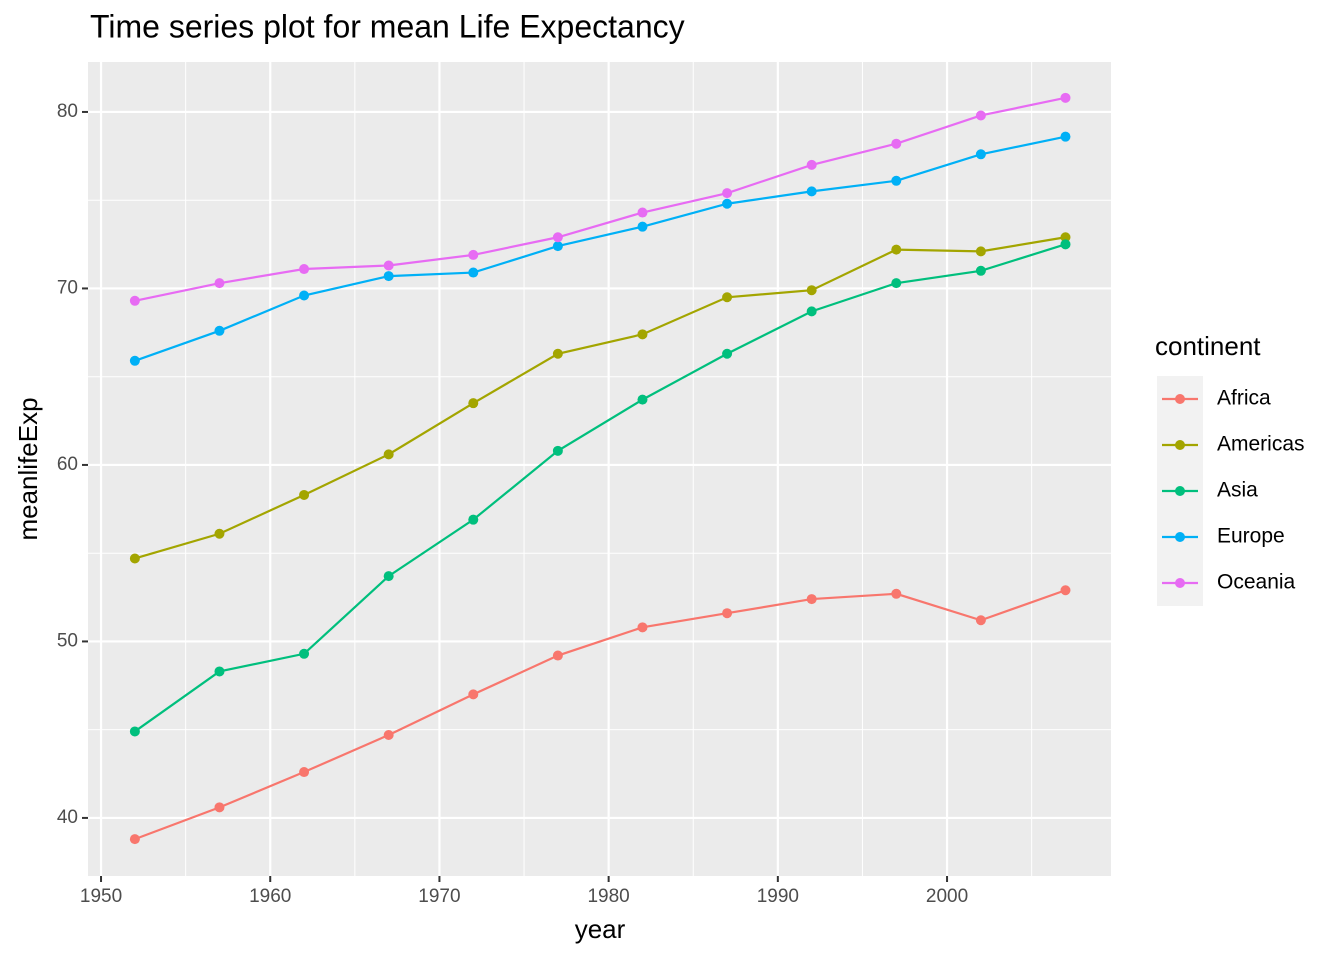  What do you see at coordinates (608, 896) in the screenshot?
I see `x-tick-label: 1980` at bounding box center [608, 896].